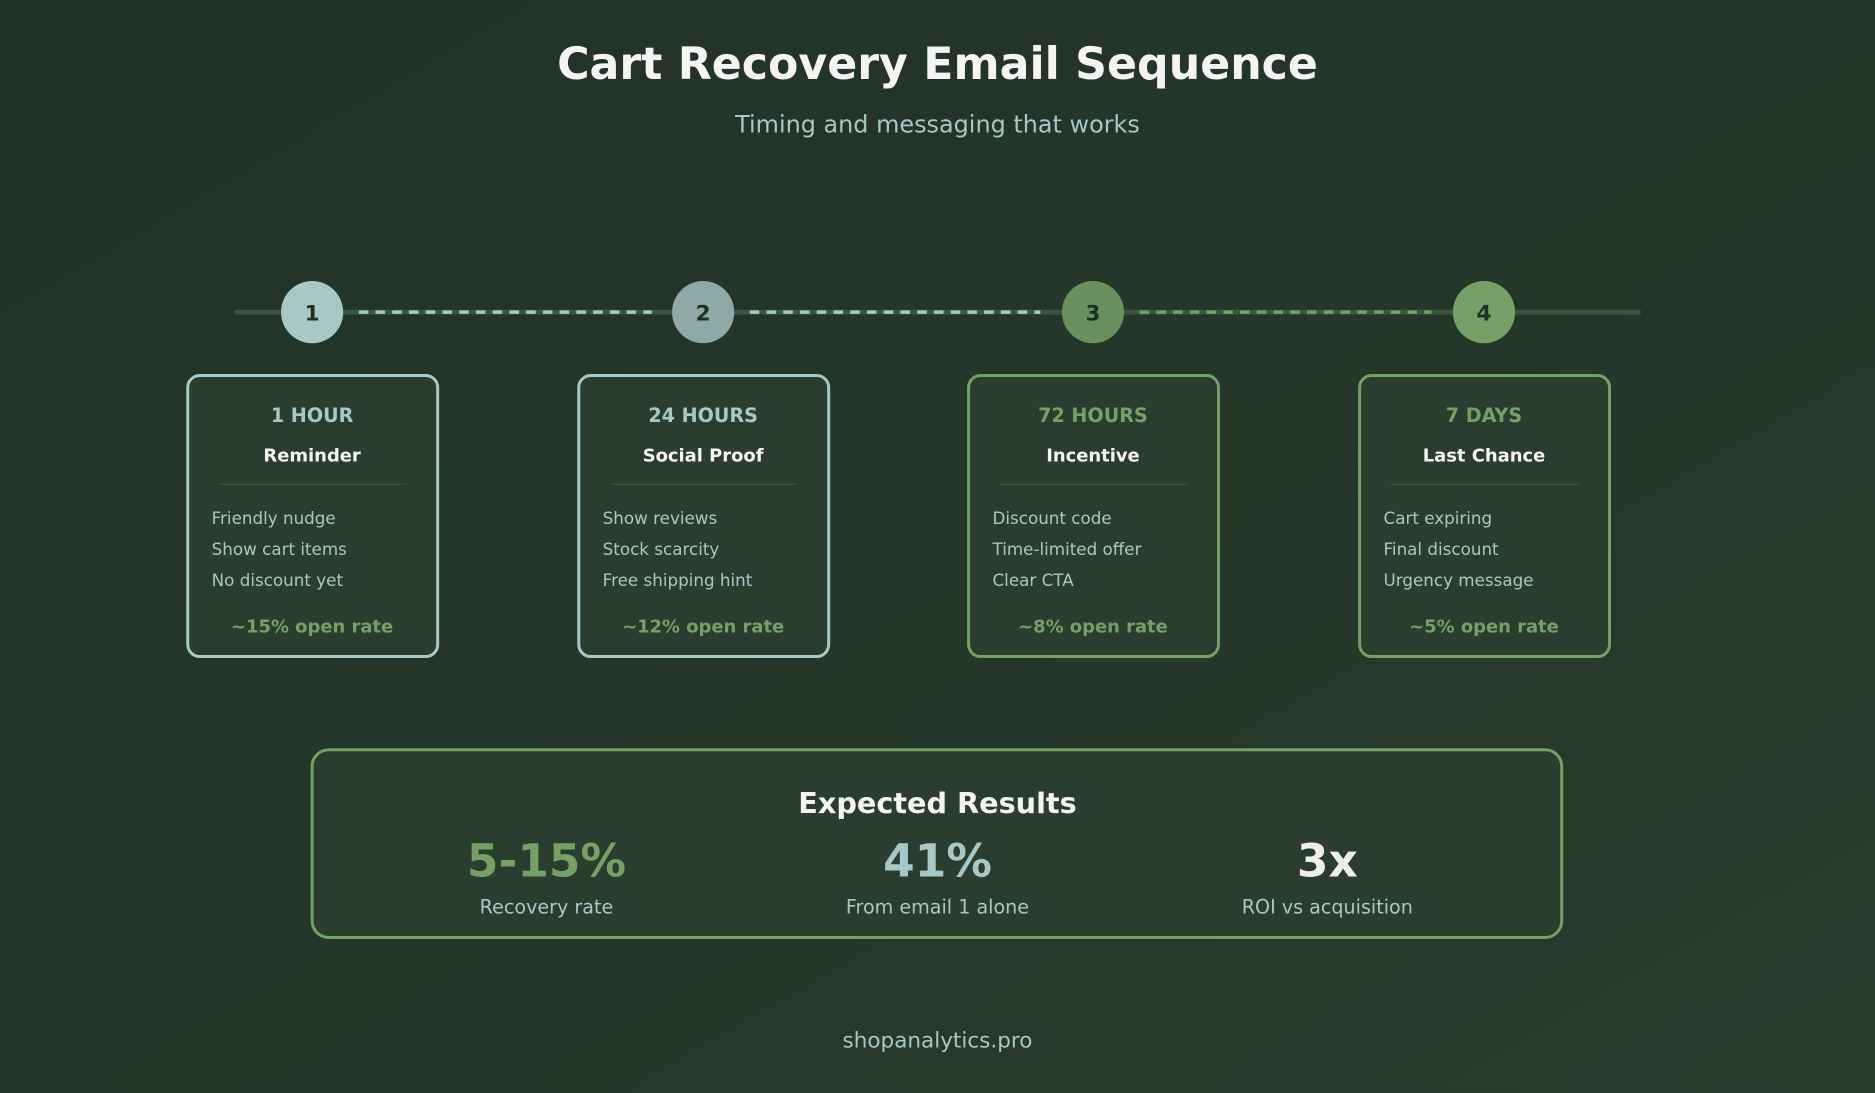 This screenshot has width=1875, height=1093. I want to click on step-title: Social Proof, so click(703, 456).